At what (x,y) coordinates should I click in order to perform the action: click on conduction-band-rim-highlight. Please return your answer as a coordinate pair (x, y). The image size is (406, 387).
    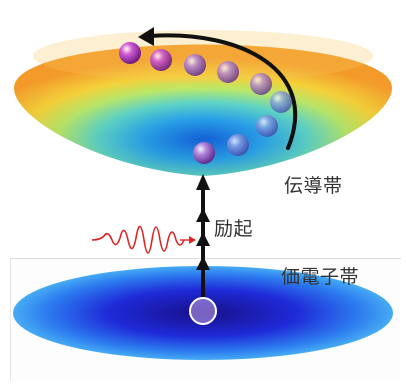
    Looking at the image, I should click on (203, 56).